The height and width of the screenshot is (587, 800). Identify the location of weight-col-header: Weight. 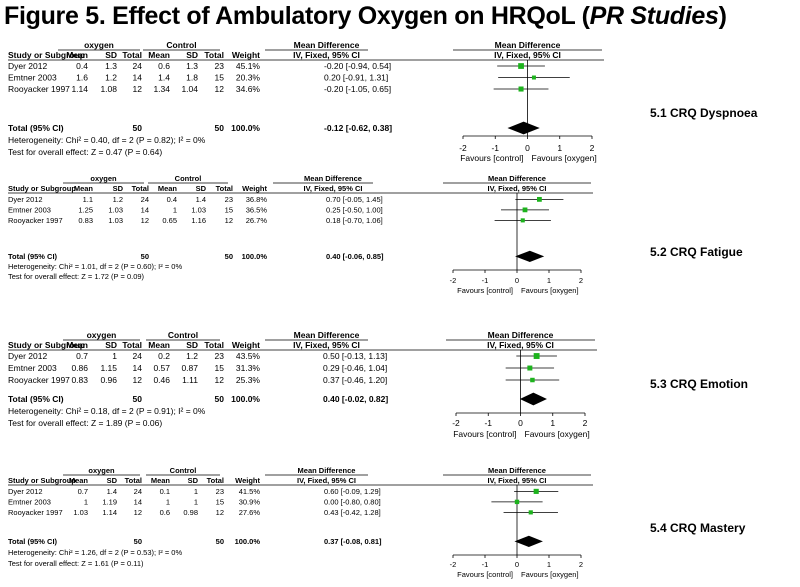
(254, 188).